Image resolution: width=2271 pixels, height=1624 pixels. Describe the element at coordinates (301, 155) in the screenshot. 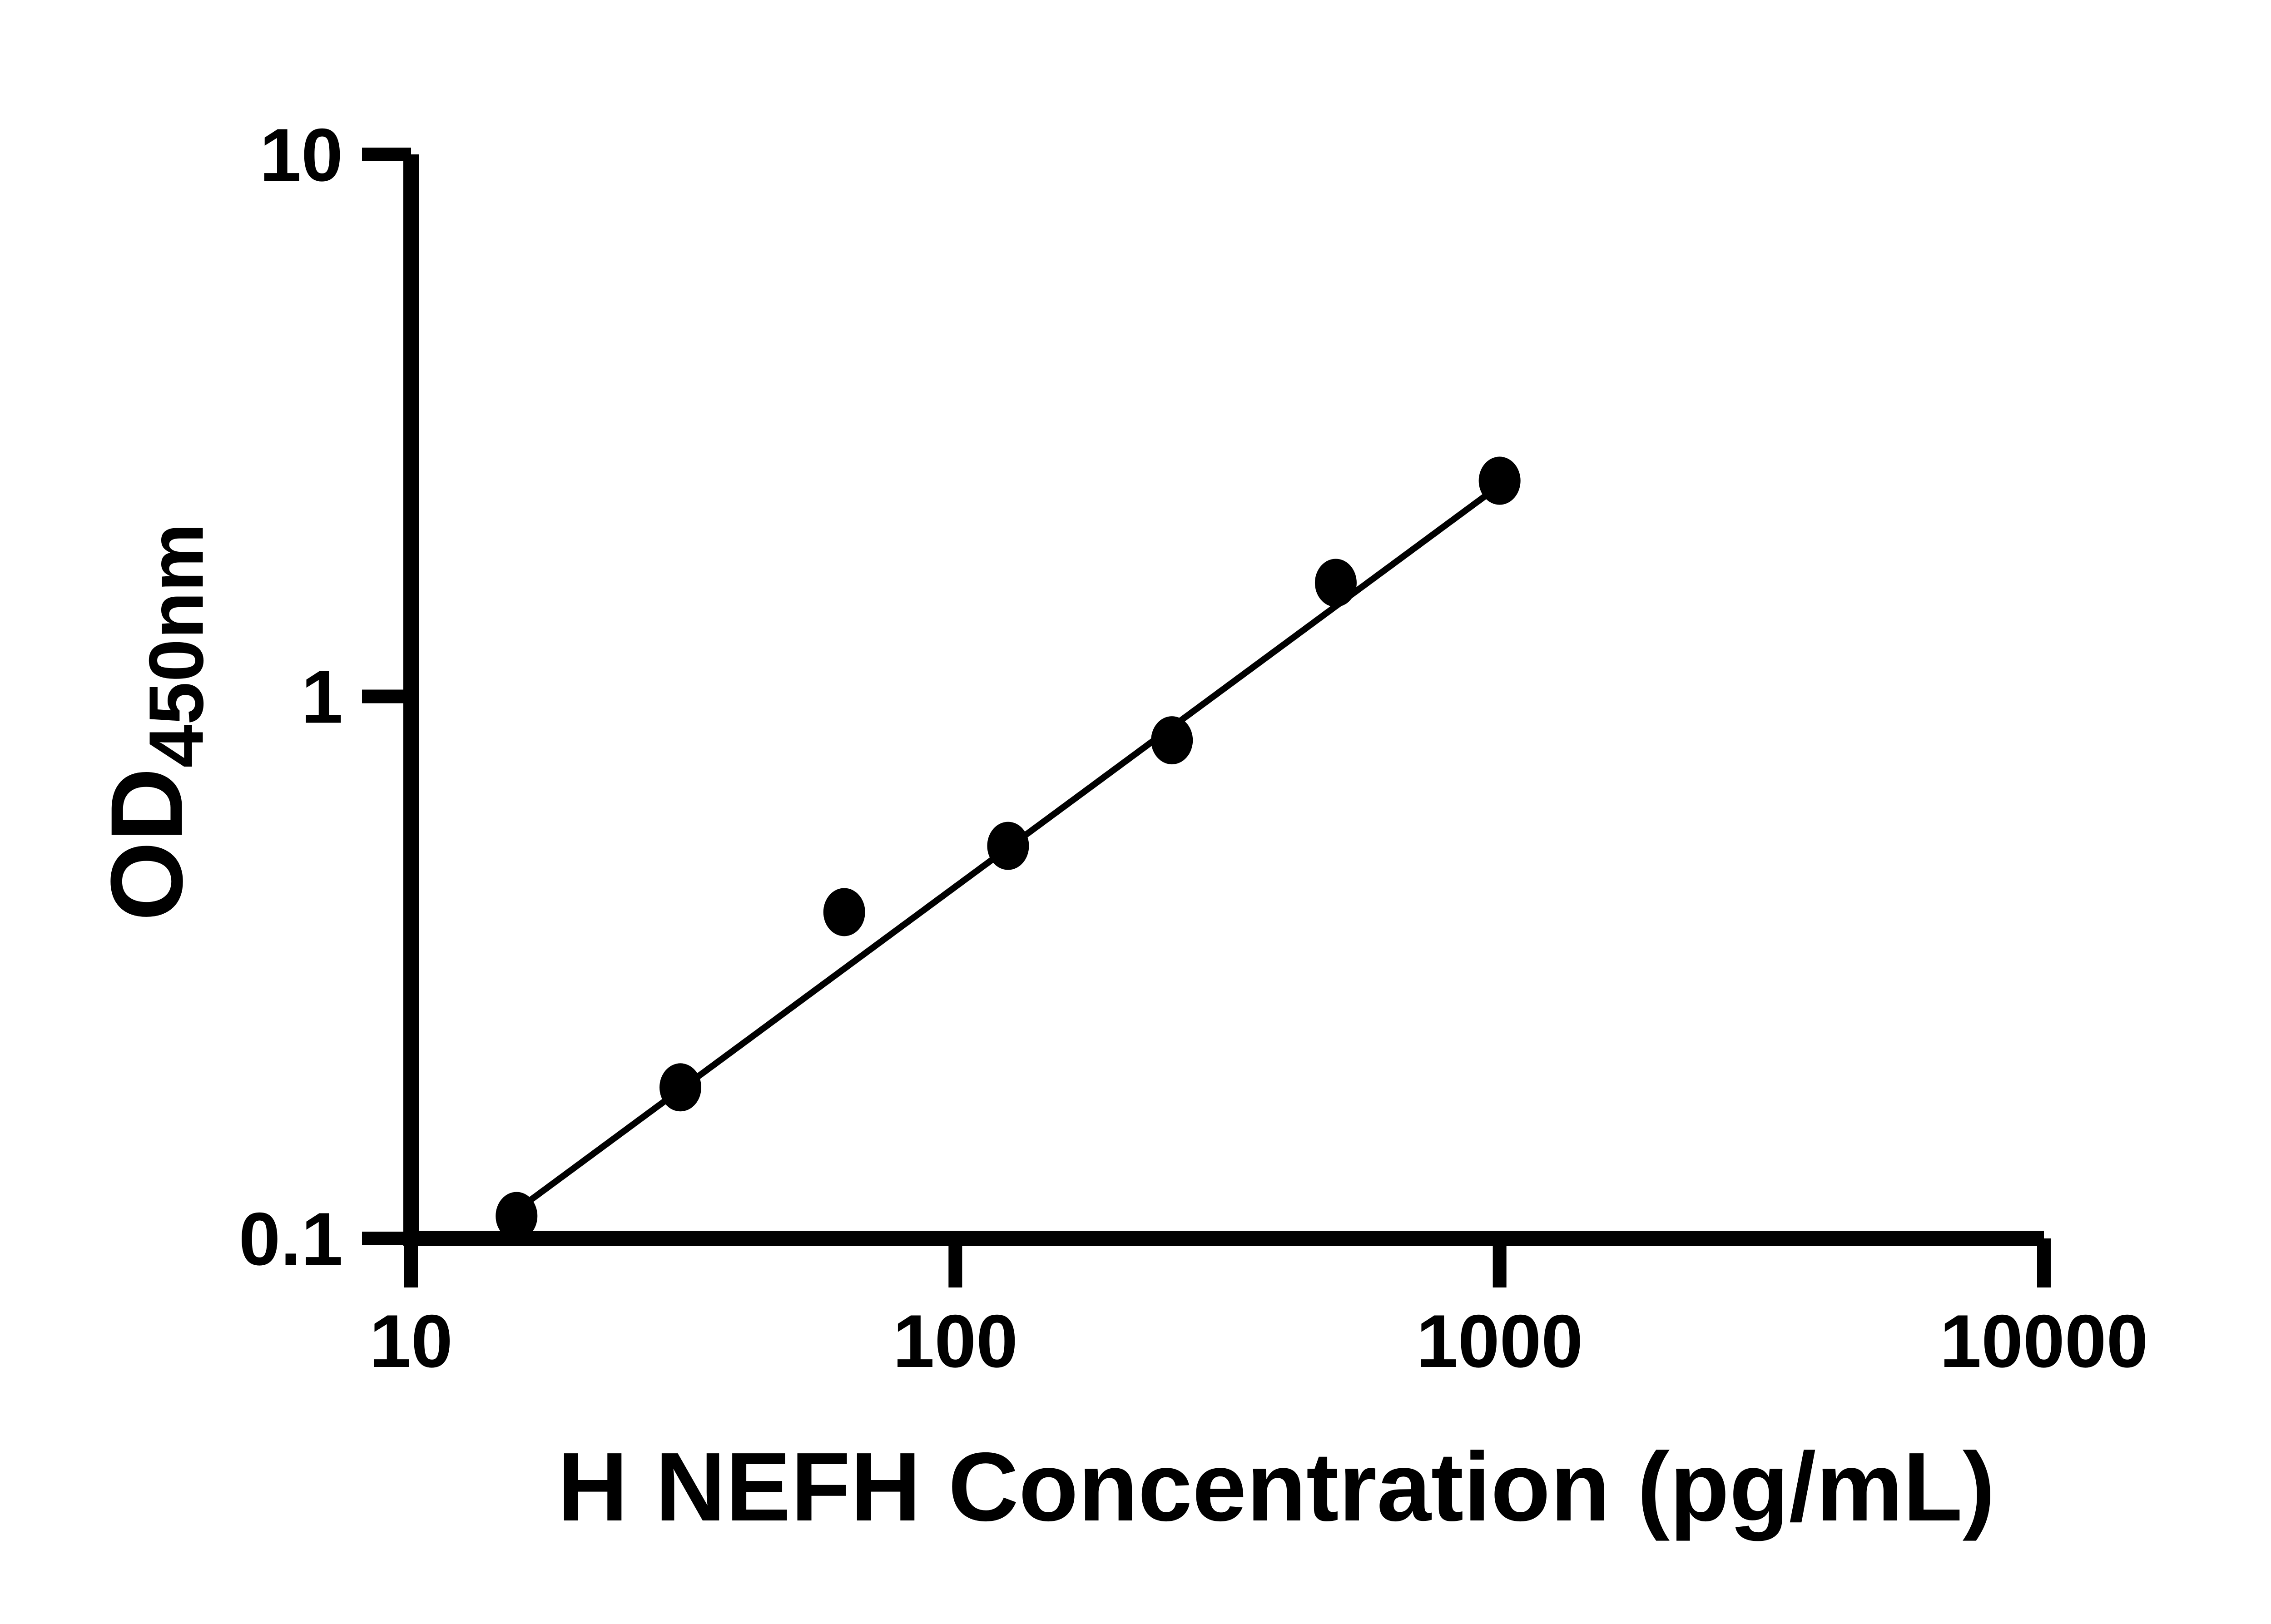

I see `y-tick-label: 10` at that location.